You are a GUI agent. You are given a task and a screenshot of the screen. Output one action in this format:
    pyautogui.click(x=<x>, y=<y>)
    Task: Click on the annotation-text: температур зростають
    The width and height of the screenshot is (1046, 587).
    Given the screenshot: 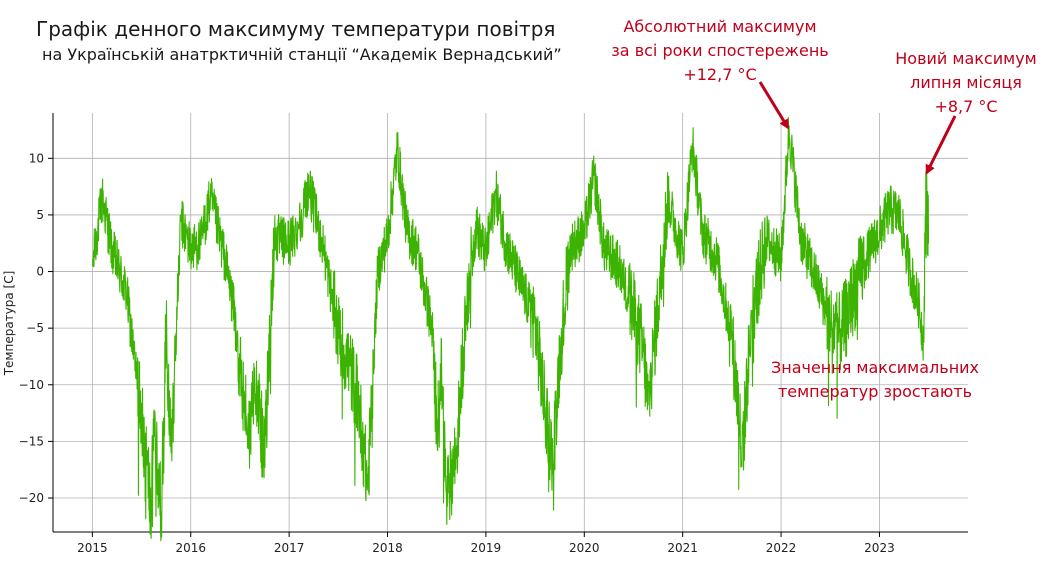 What is the action you would take?
    pyautogui.click(x=875, y=391)
    